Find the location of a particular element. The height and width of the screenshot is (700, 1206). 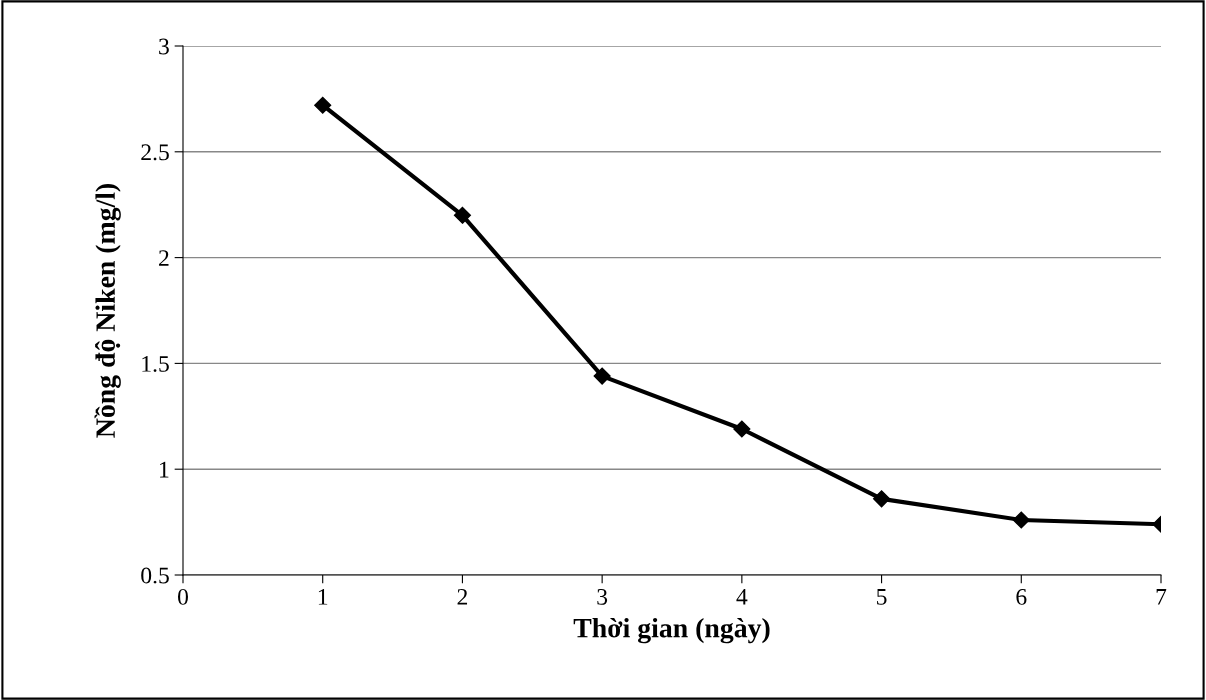

x-tick-label: 5 is located at coordinates (882, 597).